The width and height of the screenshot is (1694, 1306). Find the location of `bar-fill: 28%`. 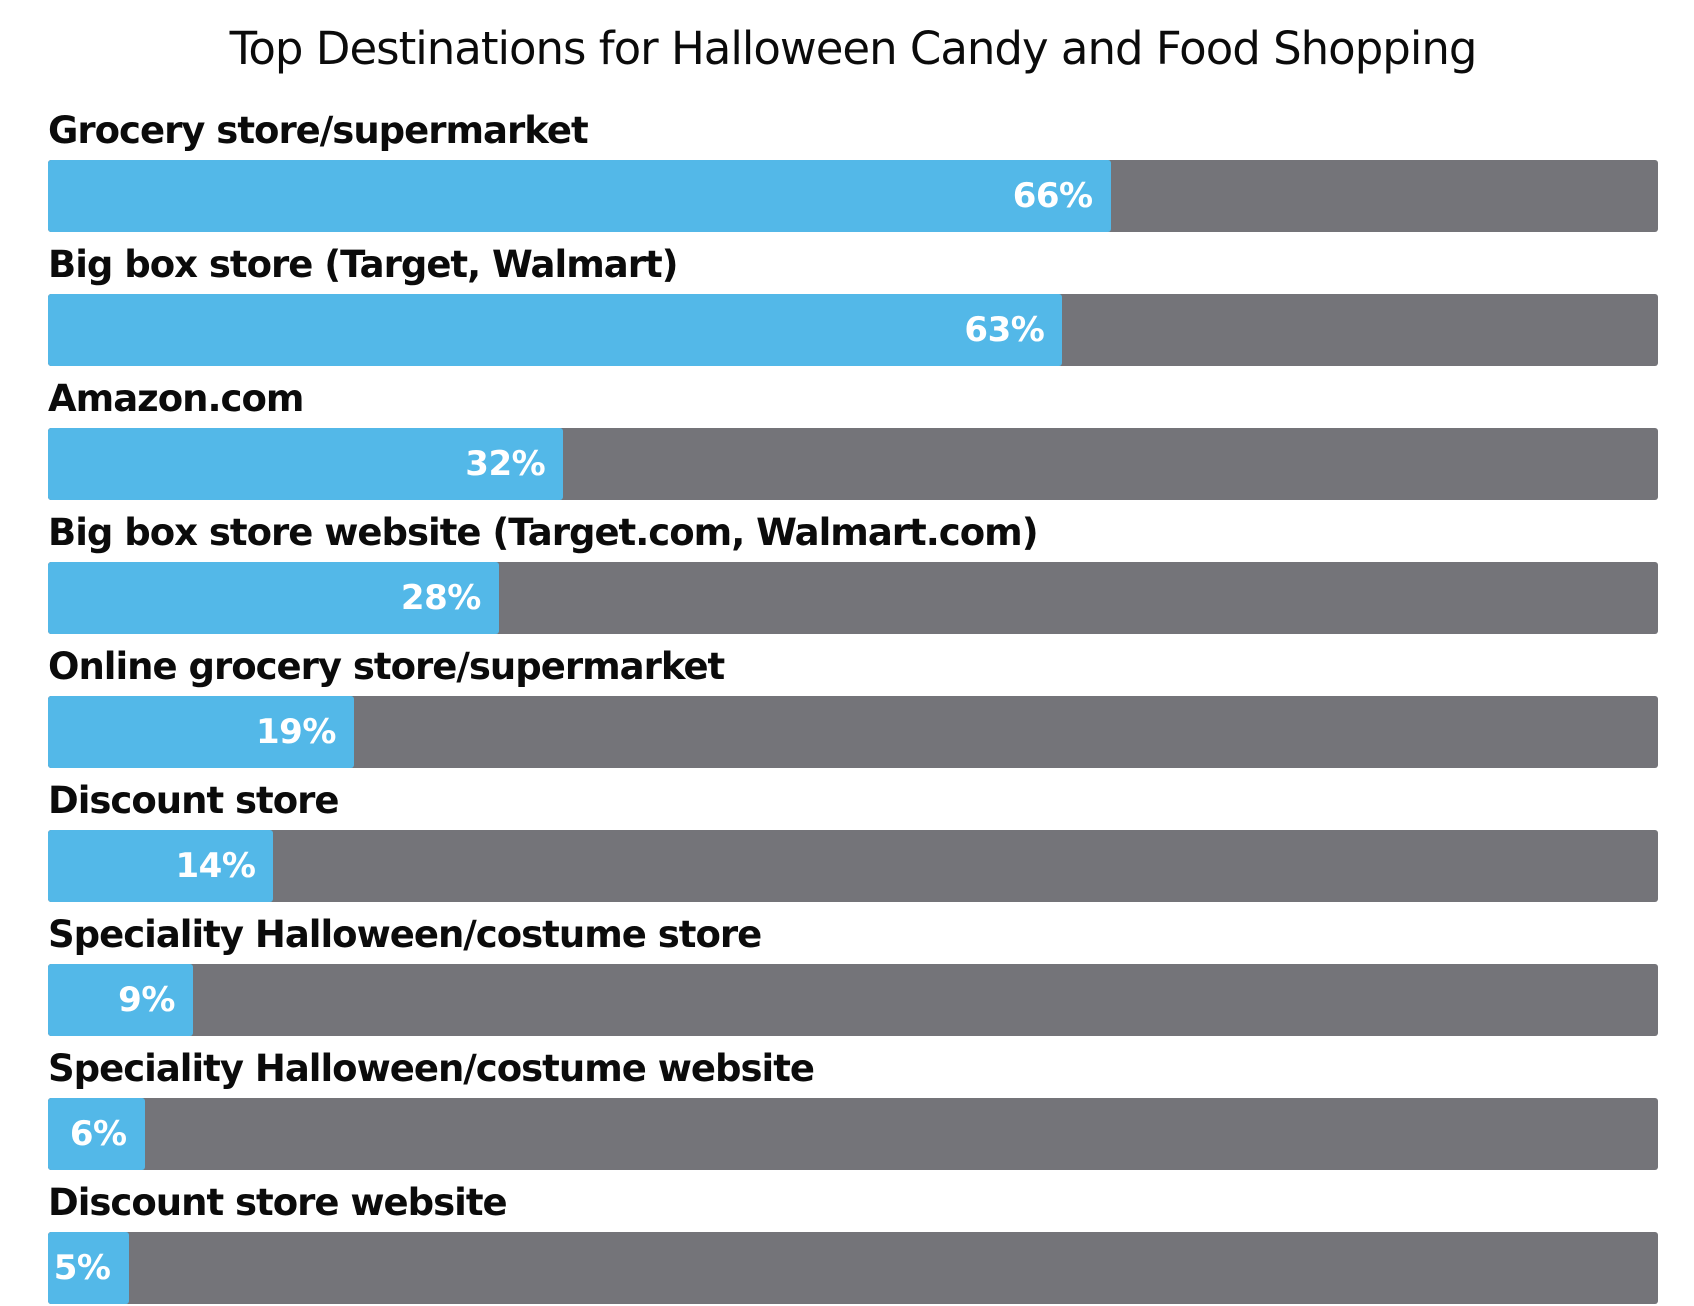

bar-fill: 28% is located at coordinates (273, 597).